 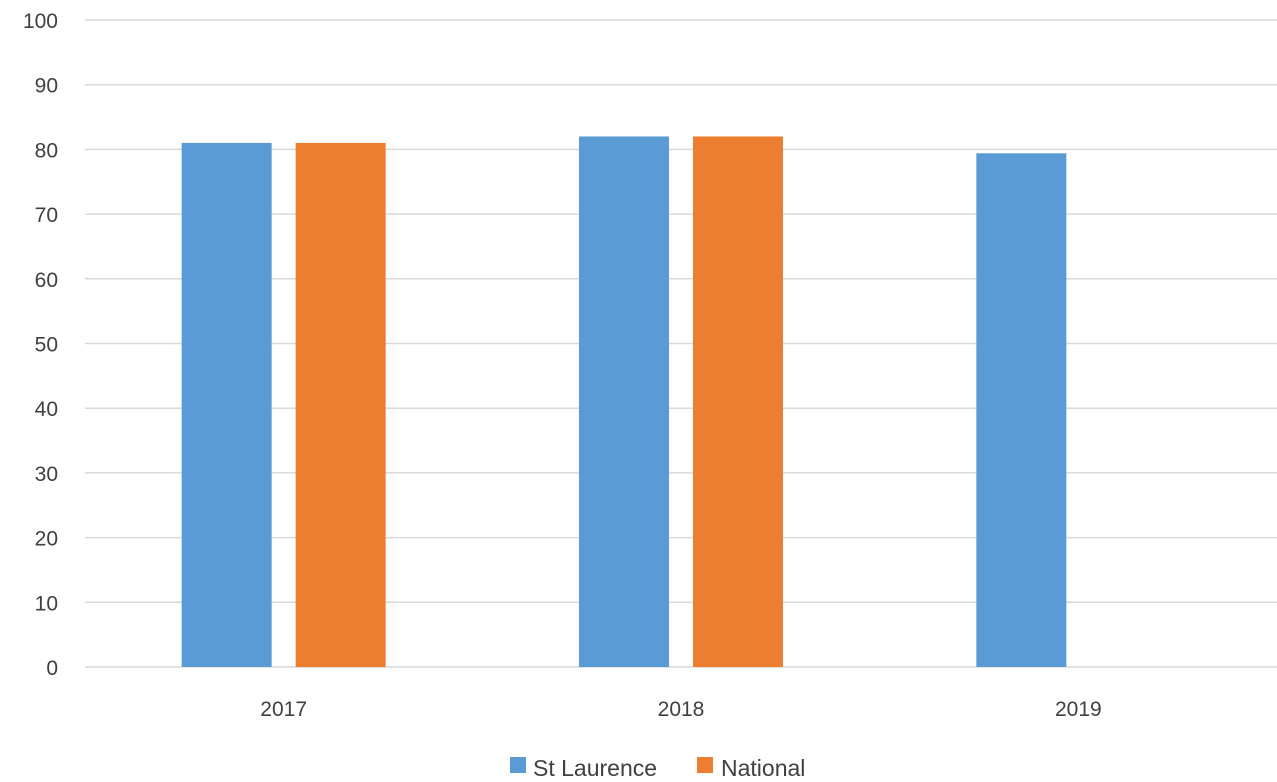 I want to click on y-tick-label: 40, so click(x=46, y=409).